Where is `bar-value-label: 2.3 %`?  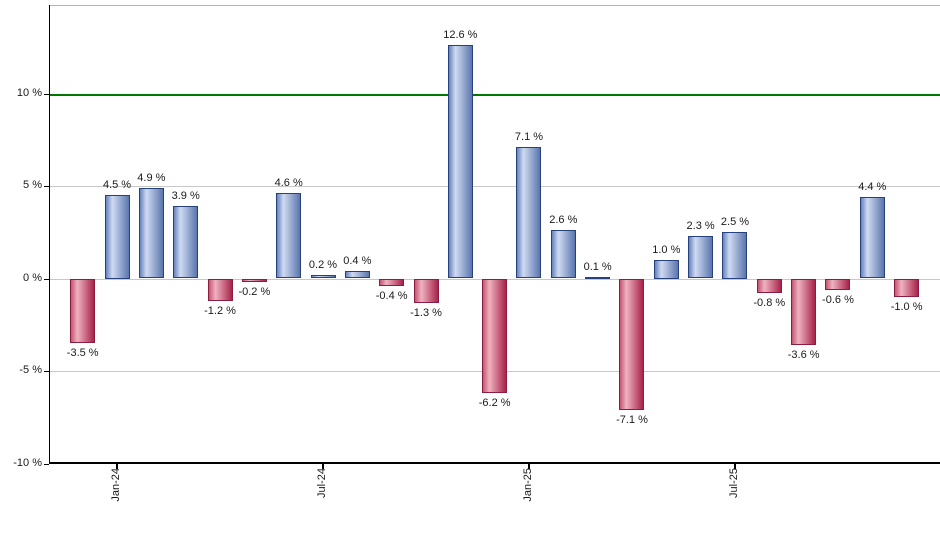 bar-value-label: 2.3 % is located at coordinates (700, 225).